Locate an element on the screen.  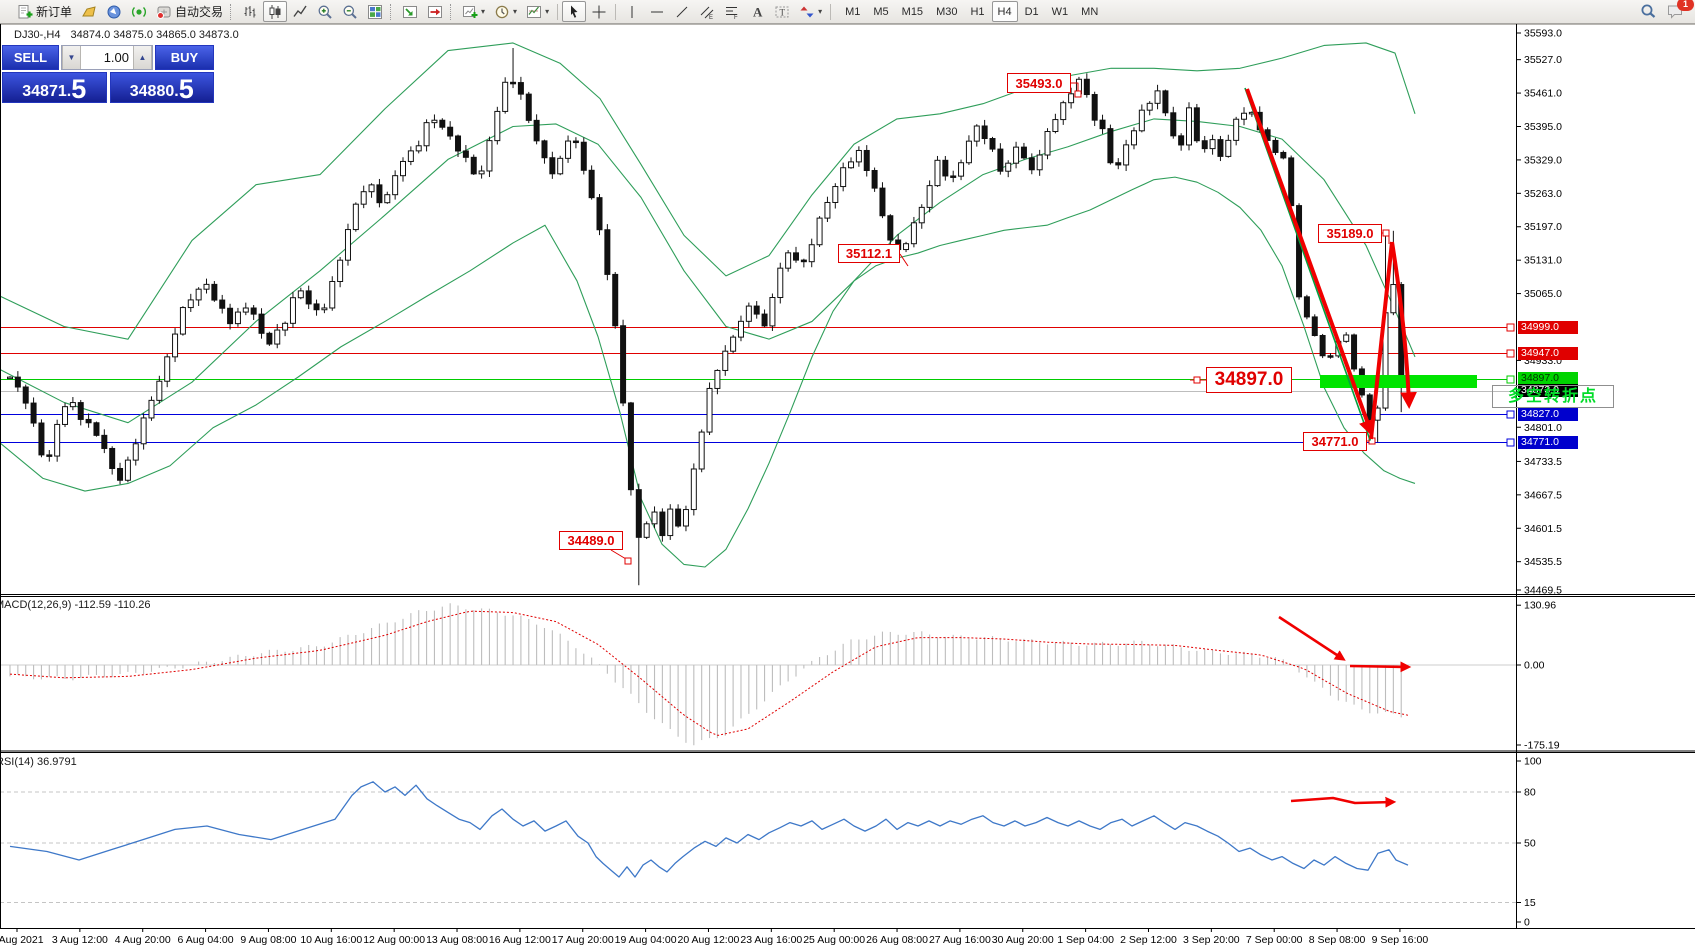
chart-shift-button is located at coordinates (435, 11).